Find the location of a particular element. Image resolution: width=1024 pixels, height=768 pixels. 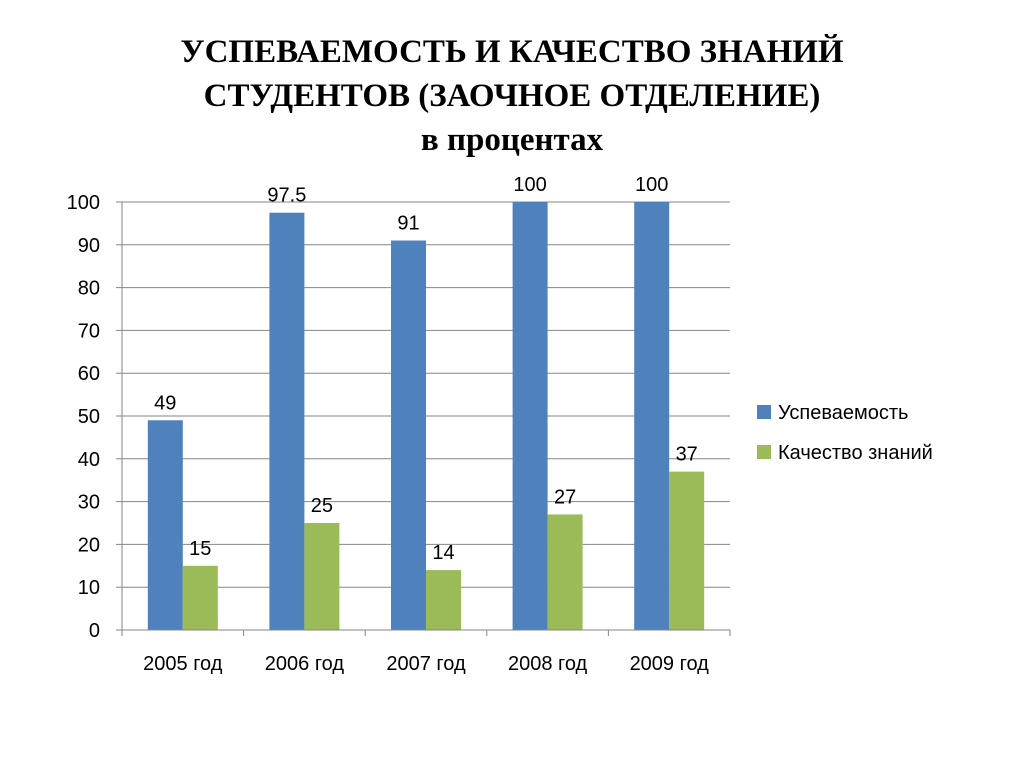

data-label: 27 is located at coordinates (565, 497).